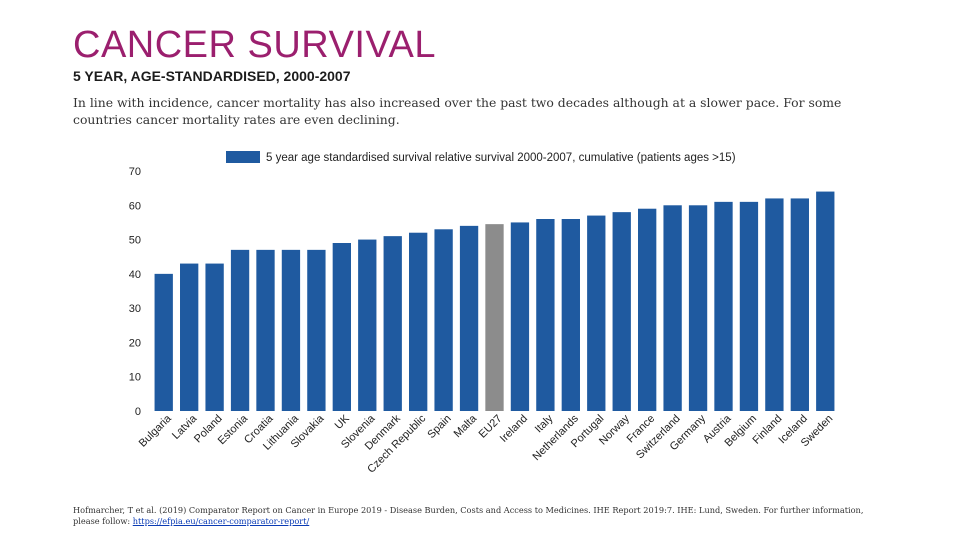  I want to click on bar-slovenia, so click(367, 325).